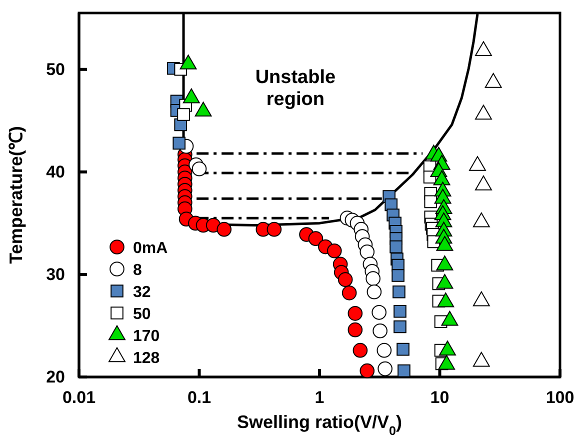 The image size is (576, 443). What do you see at coordinates (319, 398) in the screenshot?
I see `x-tick-label: 1` at bounding box center [319, 398].